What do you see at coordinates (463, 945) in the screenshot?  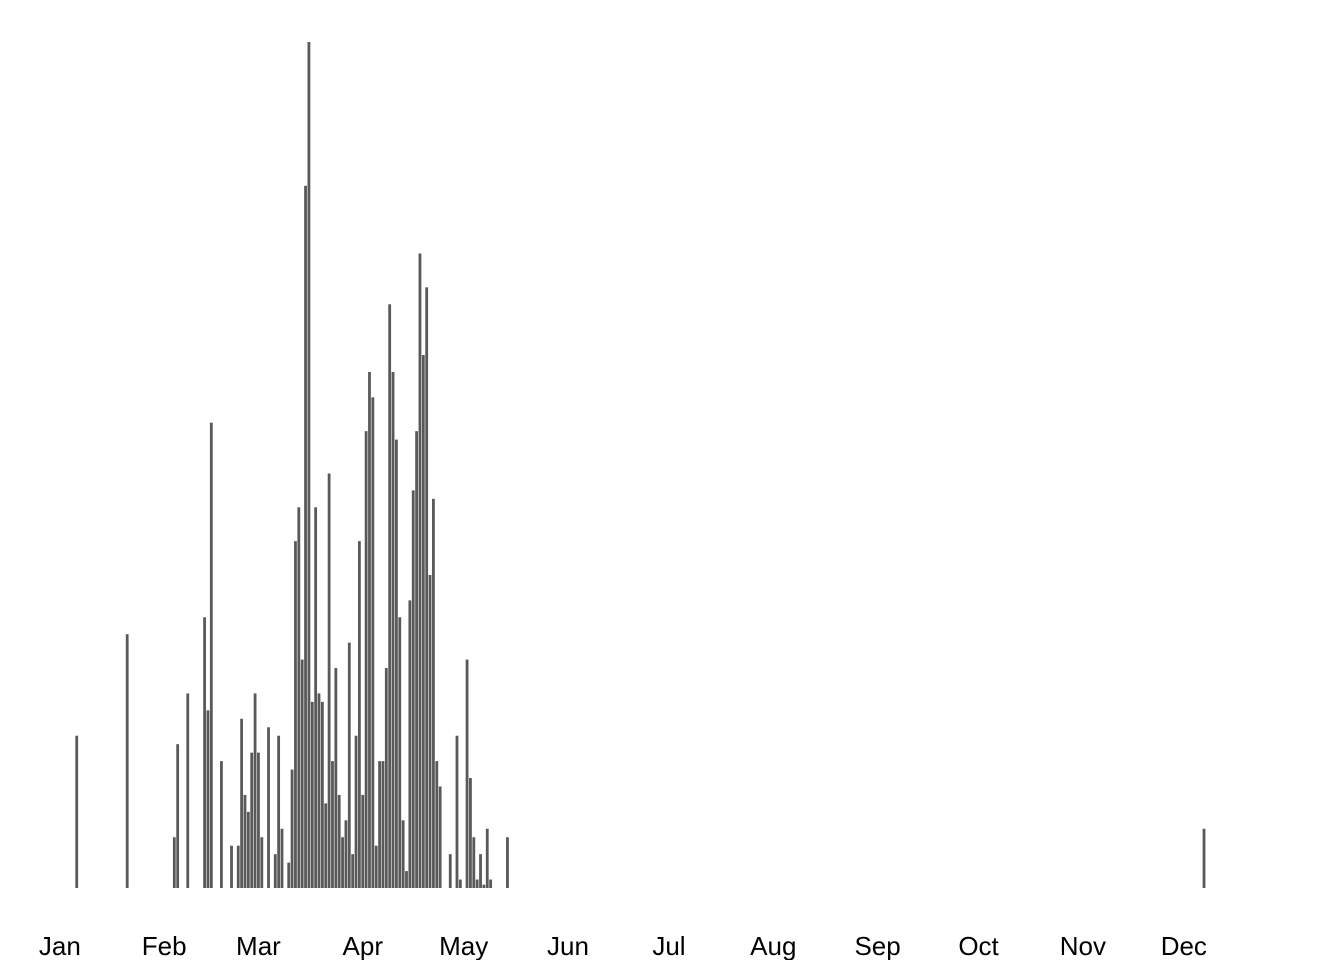 I see `x-tick-label: May` at bounding box center [463, 945].